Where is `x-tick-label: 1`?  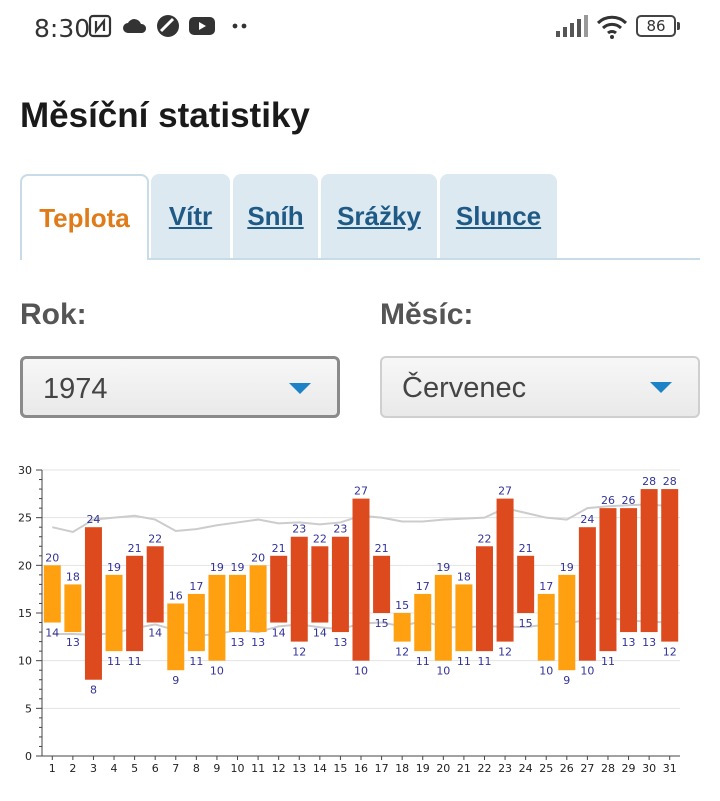 x-tick-label: 1 is located at coordinates (52, 768).